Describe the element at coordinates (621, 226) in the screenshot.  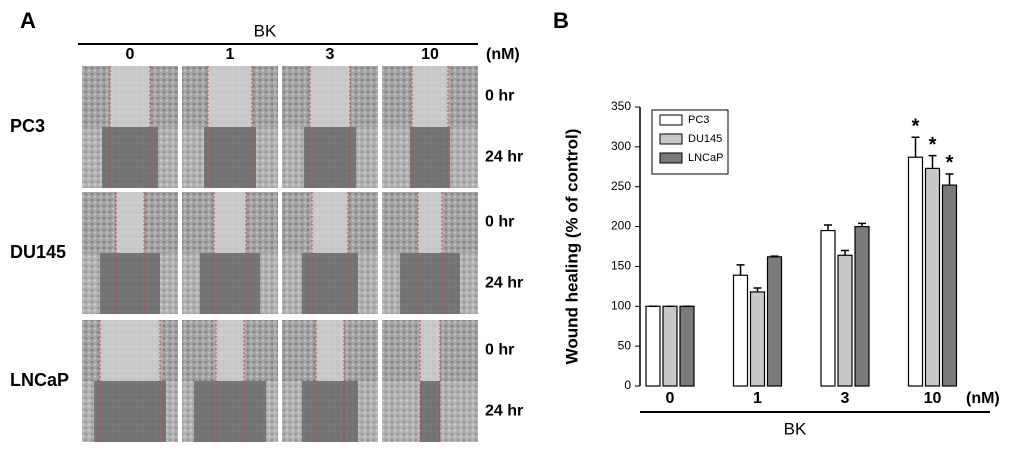
I see `y-tick-label: 200` at that location.